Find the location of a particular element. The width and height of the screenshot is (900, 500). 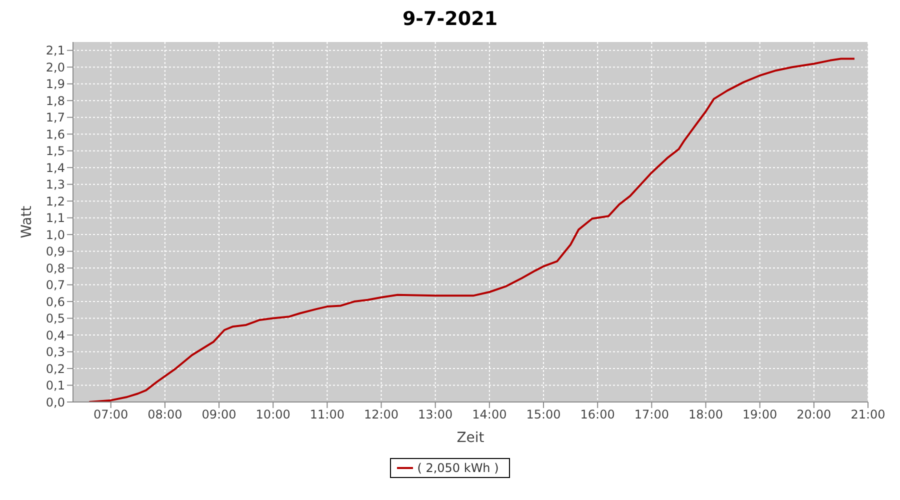

y-tick-label: 1,4 is located at coordinates (55, 167).